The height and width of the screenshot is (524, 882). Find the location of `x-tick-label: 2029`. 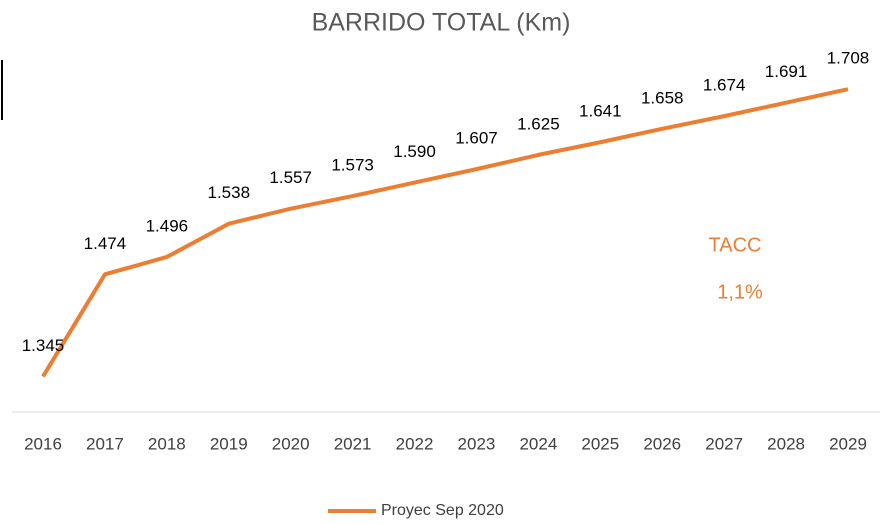

x-tick-label: 2029 is located at coordinates (848, 443).